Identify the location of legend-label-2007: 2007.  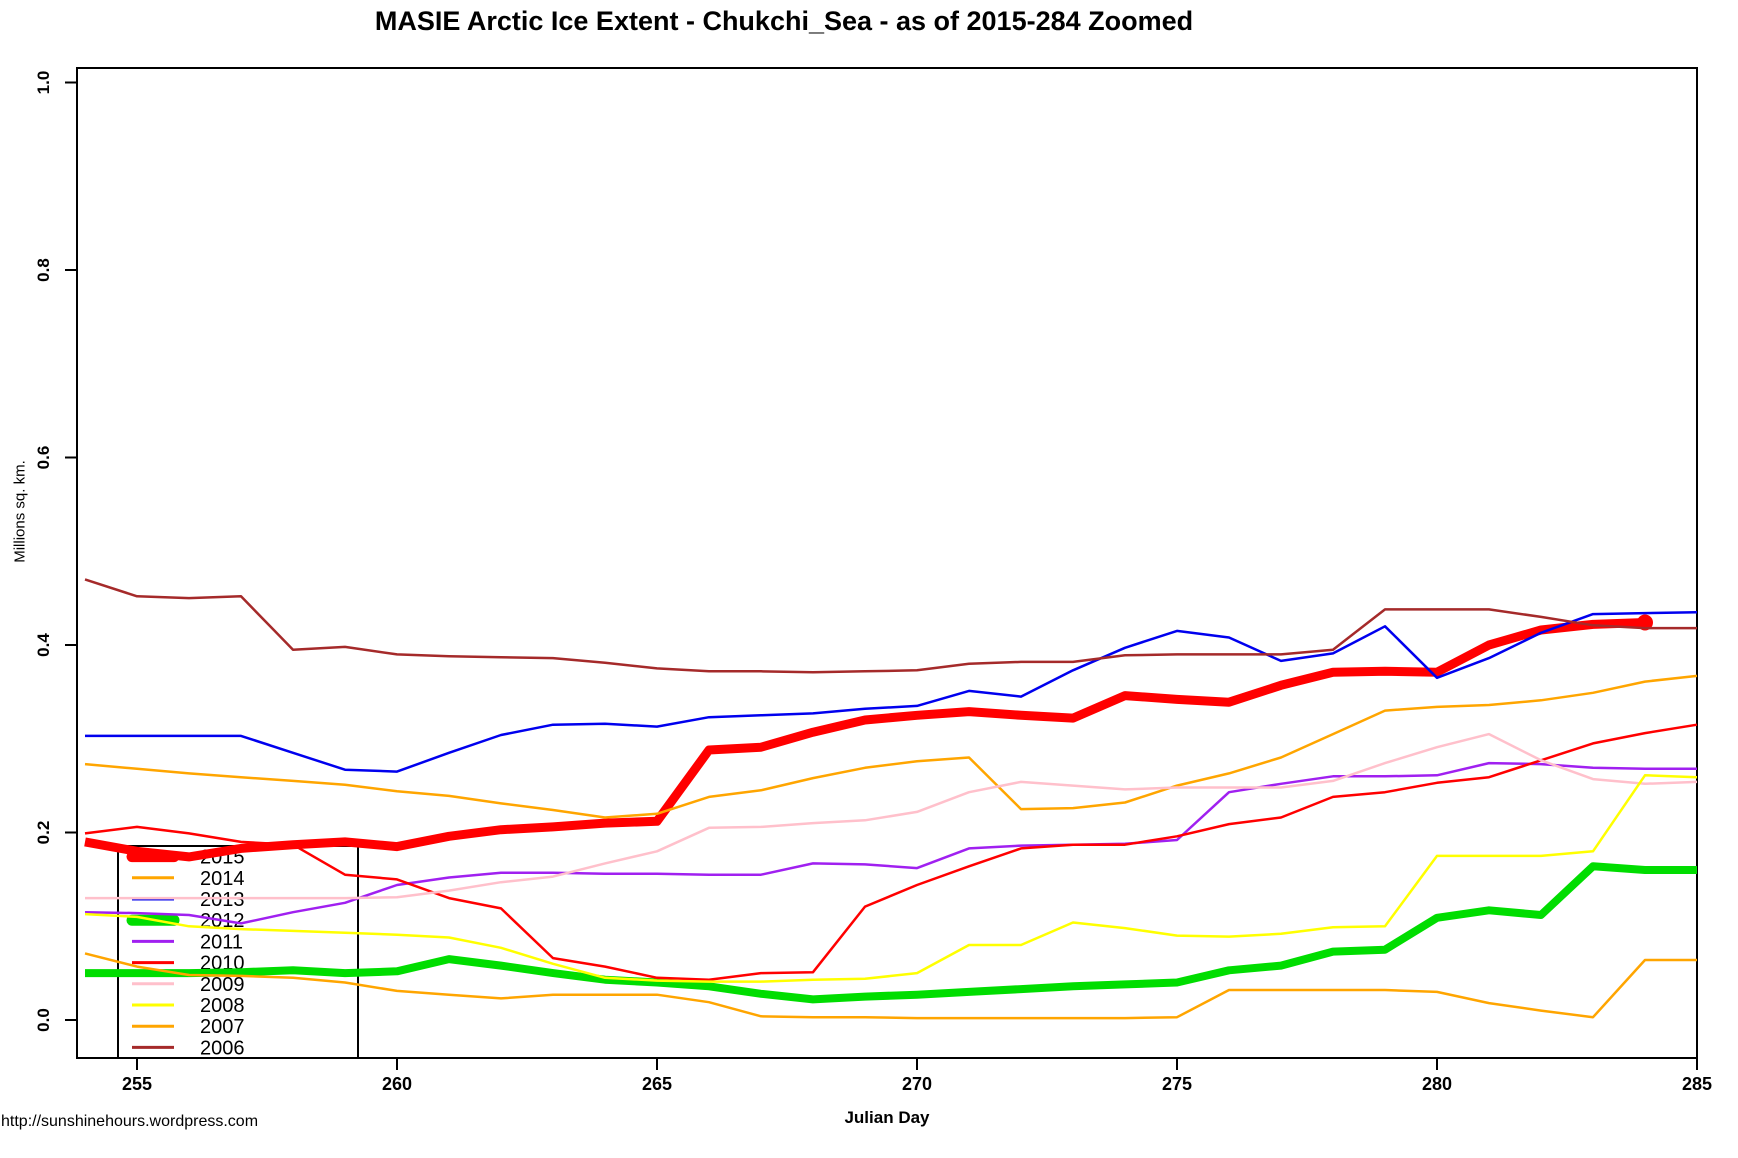
(222, 1027).